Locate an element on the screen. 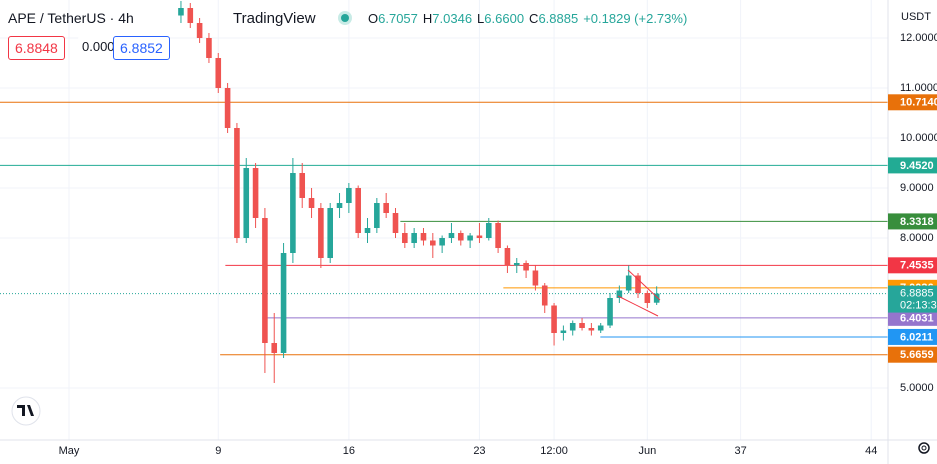 Image resolution: width=937 pixels, height=464 pixels. trend-drawing is located at coordinates (639, 293).